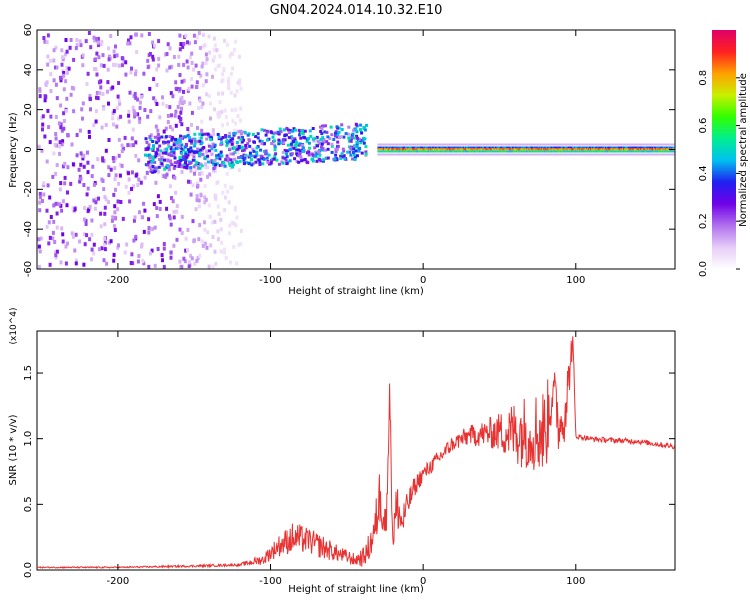 Image resolution: width=750 pixels, height=600 pixels. Describe the element at coordinates (356, 589) in the screenshot. I see `snr-x-axis-label: Height of straight line (km)` at that location.